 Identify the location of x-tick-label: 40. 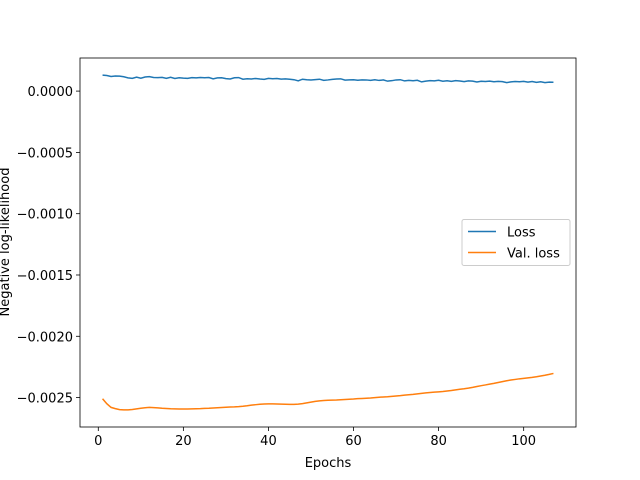
(268, 441).